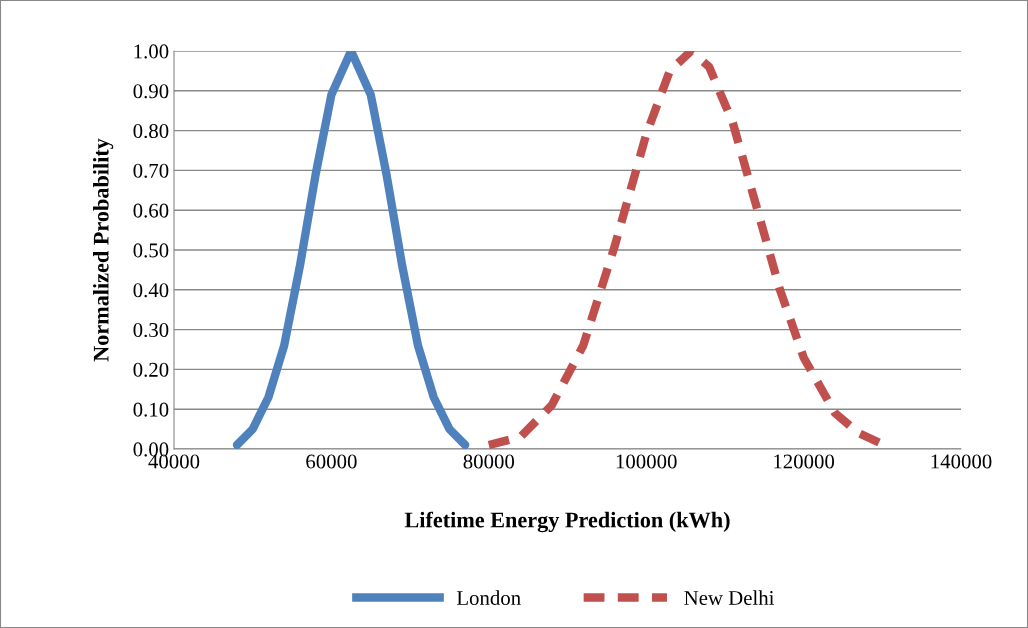  Describe the element at coordinates (103, 250) in the screenshot. I see `y-axis-title: Normalized Probability` at that location.